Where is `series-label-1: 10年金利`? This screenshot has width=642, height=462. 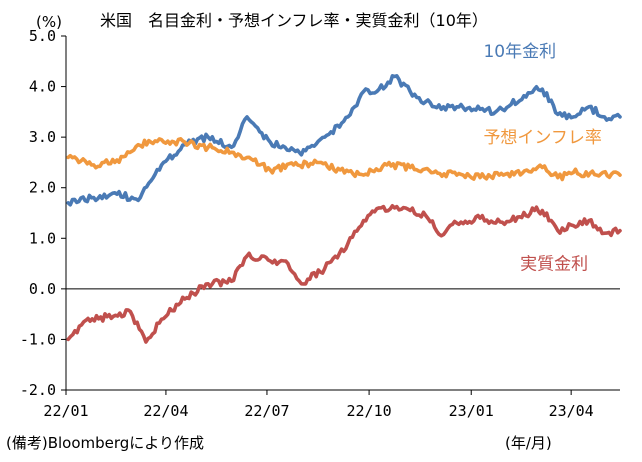 series-label-1: 10年金利 is located at coordinates (519, 52).